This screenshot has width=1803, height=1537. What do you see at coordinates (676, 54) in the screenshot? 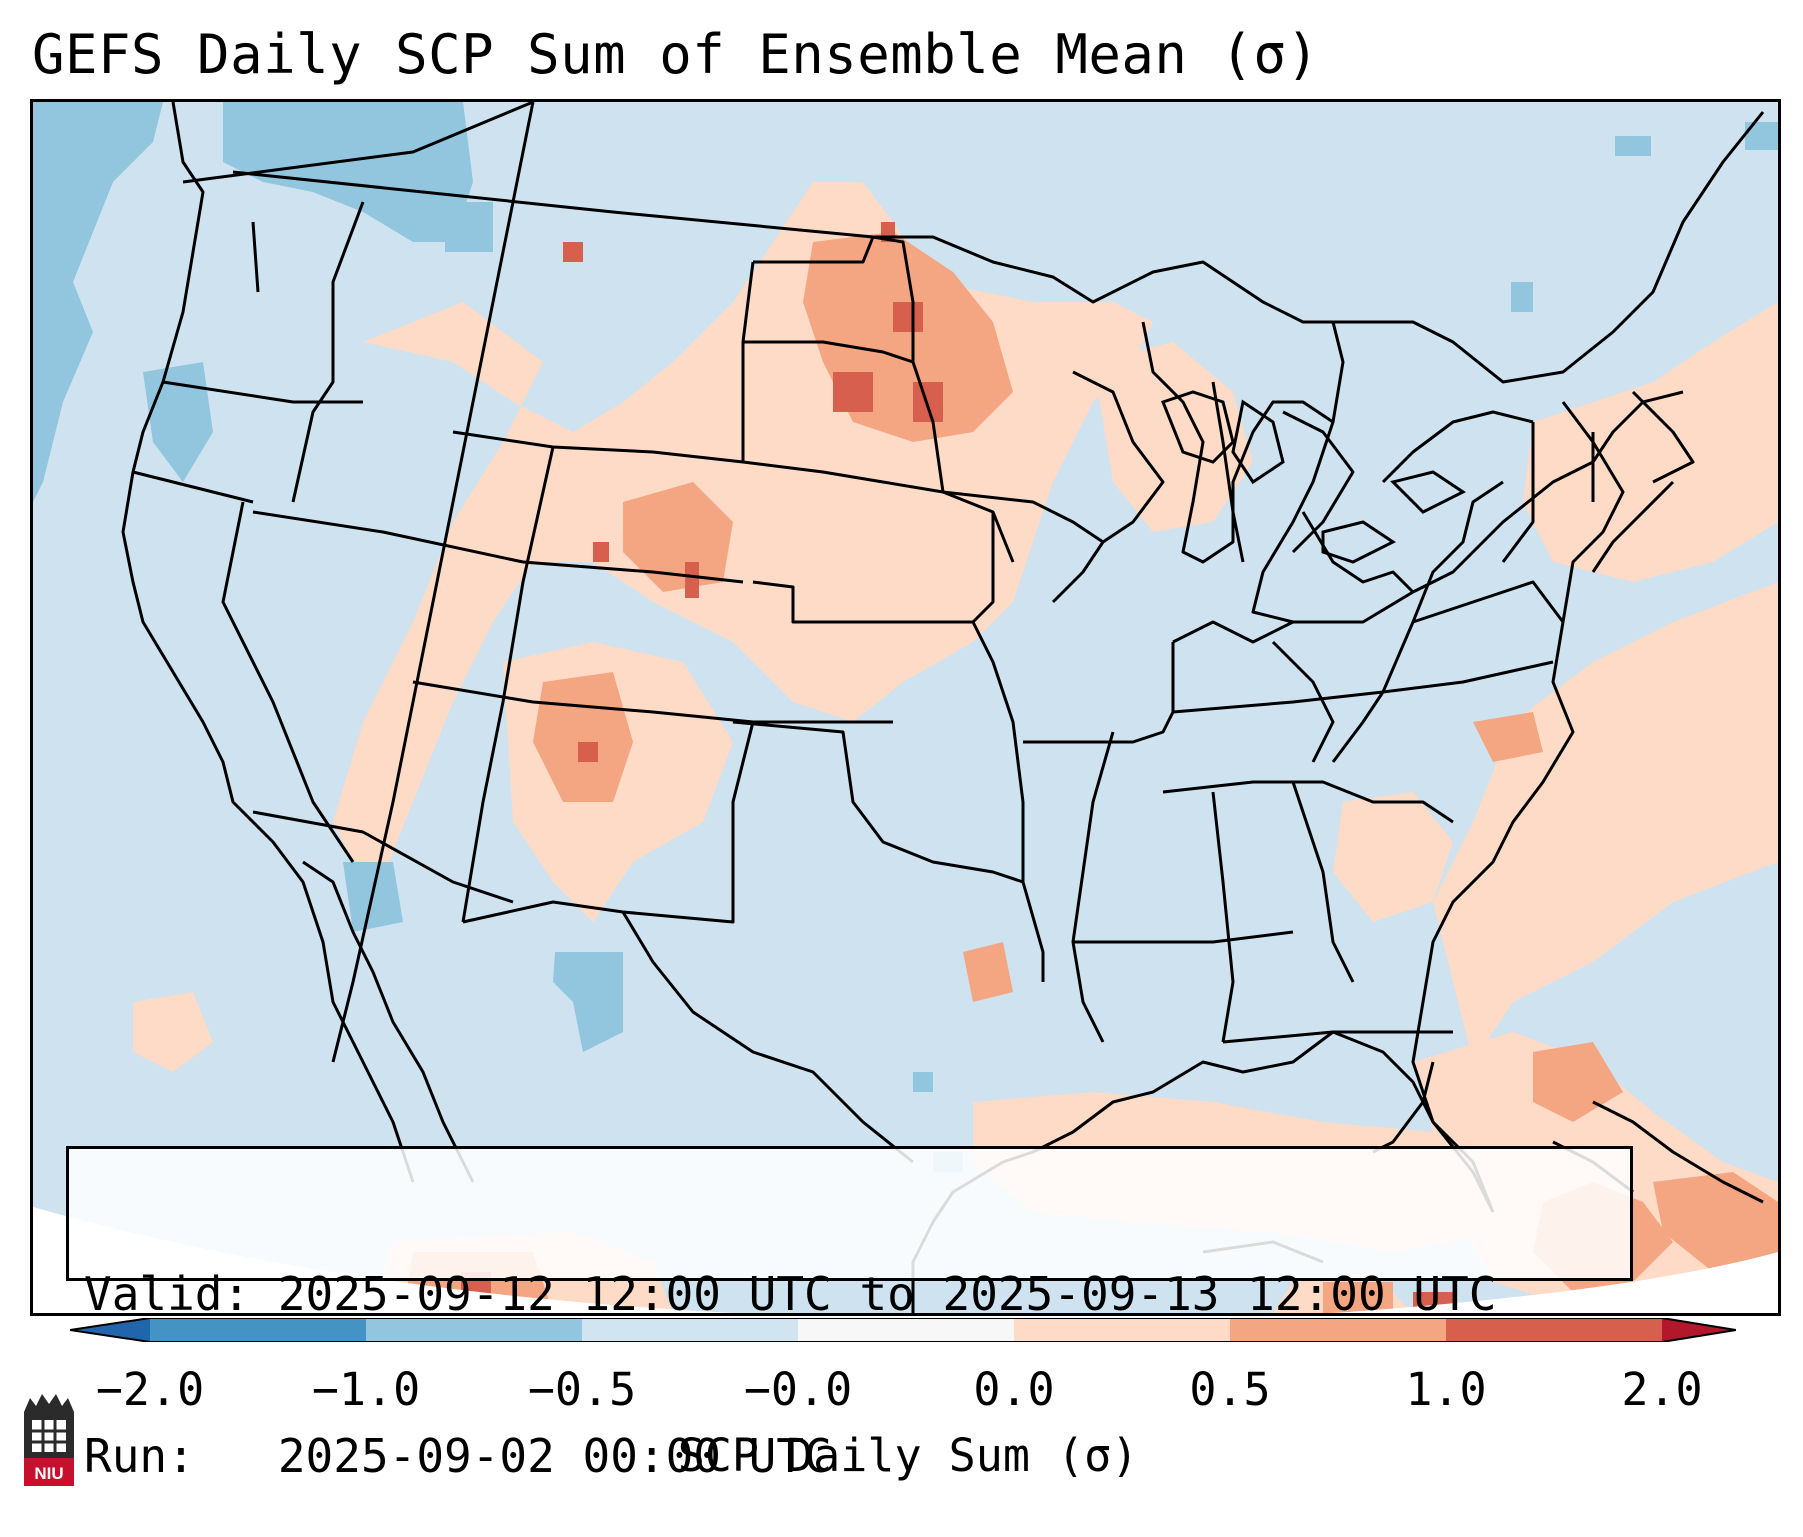
I see `chart-title: GEFS Daily SCP Sum of Ensemble Mean (σ)` at bounding box center [676, 54].